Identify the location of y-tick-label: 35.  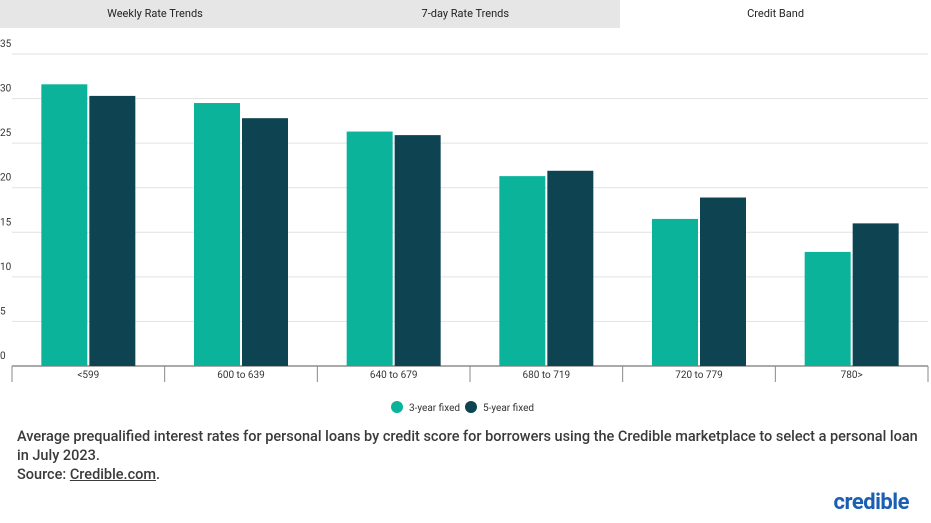
(6, 44).